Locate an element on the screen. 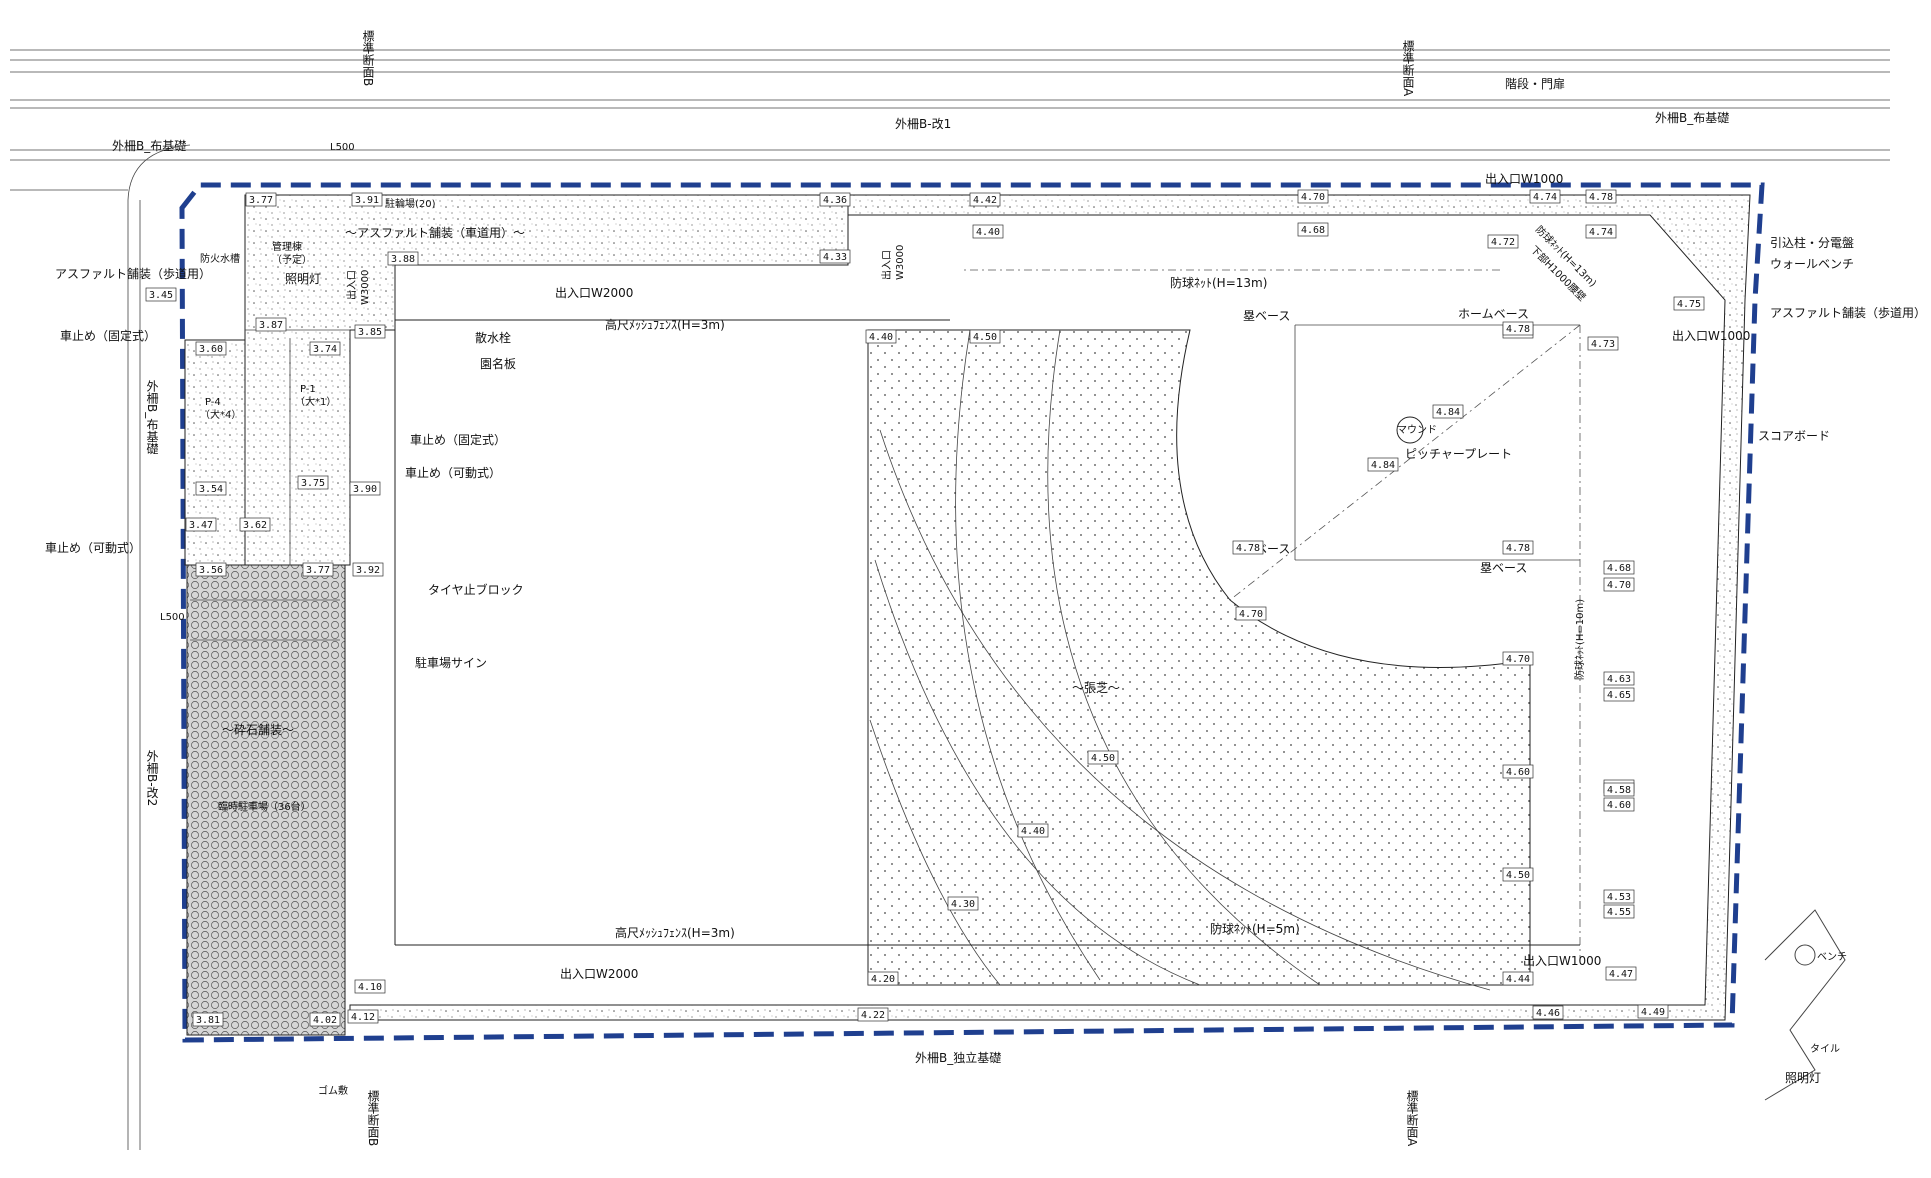 The width and height of the screenshot is (1931, 1178). elevation-marker: 4.75 is located at coordinates (1689, 303).